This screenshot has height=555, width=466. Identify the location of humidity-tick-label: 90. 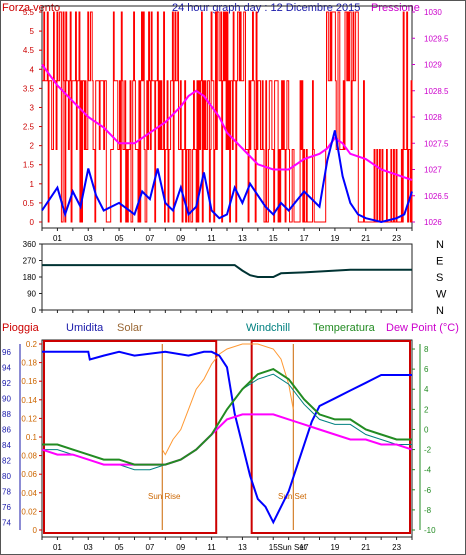
(6, 398).